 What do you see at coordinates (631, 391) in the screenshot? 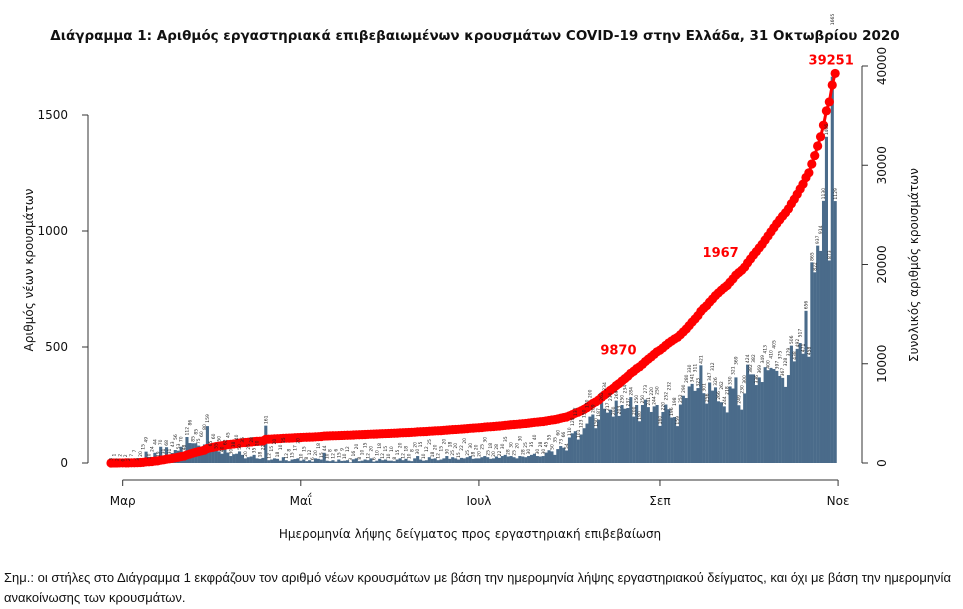
I see `bar-value-label: 284` at bounding box center [631, 391].